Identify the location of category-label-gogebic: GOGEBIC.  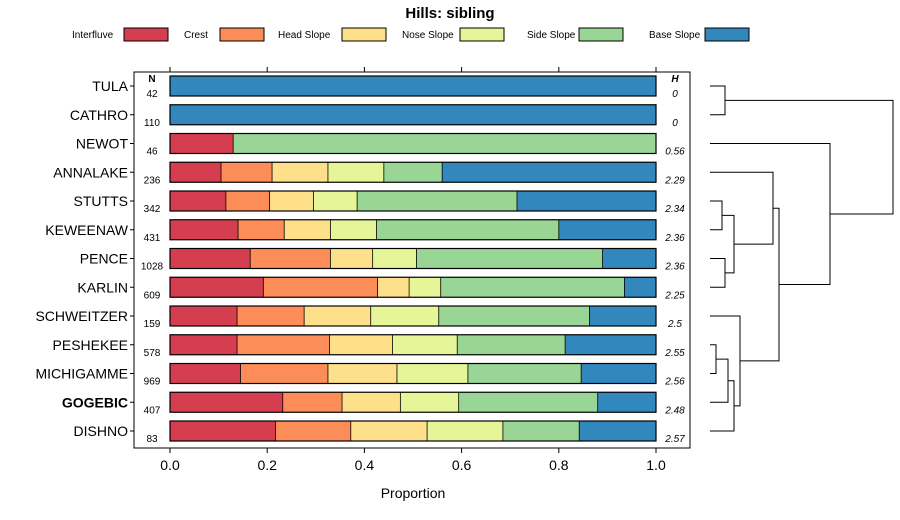
(95, 402).